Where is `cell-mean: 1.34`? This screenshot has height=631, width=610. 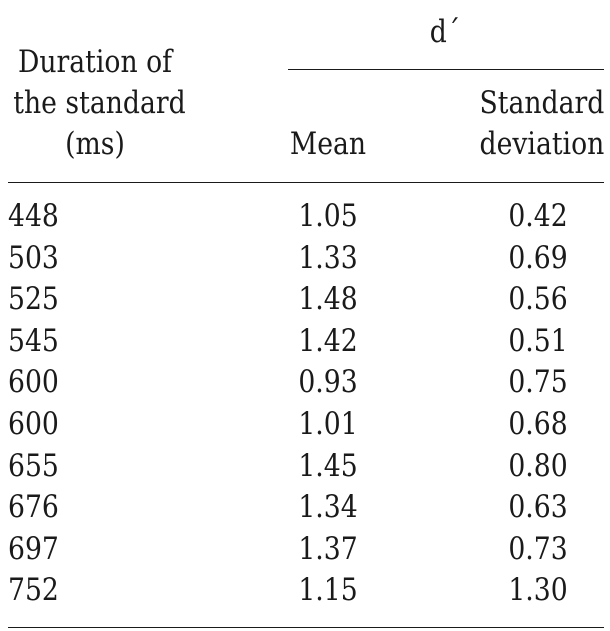 cell-mean: 1.34 is located at coordinates (328, 507).